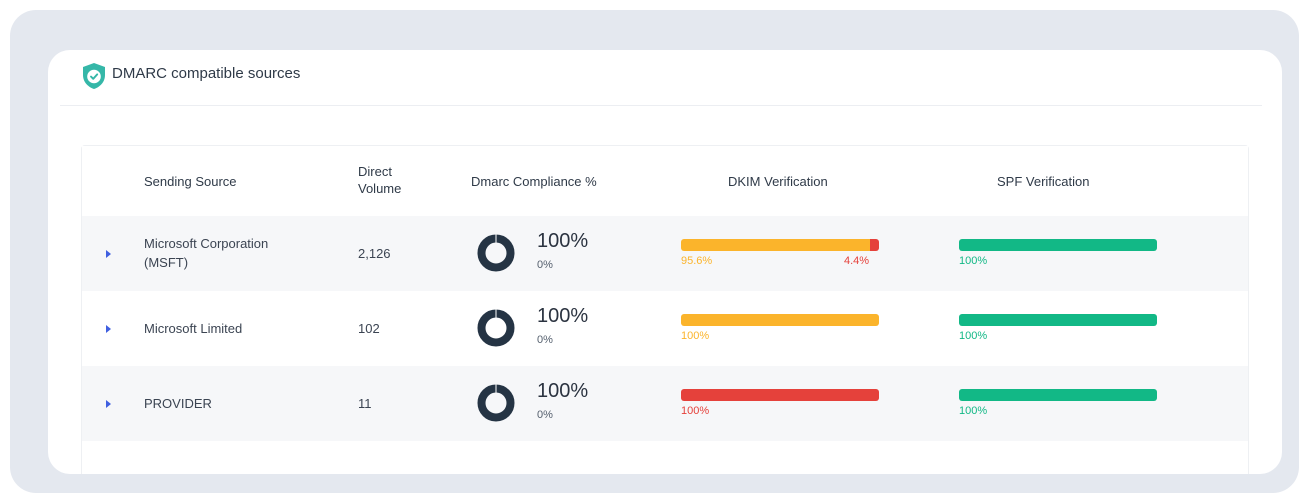 This screenshot has height=503, width=1309. Describe the element at coordinates (365, 403) in the screenshot. I see `direct-volume-value: 11` at that location.